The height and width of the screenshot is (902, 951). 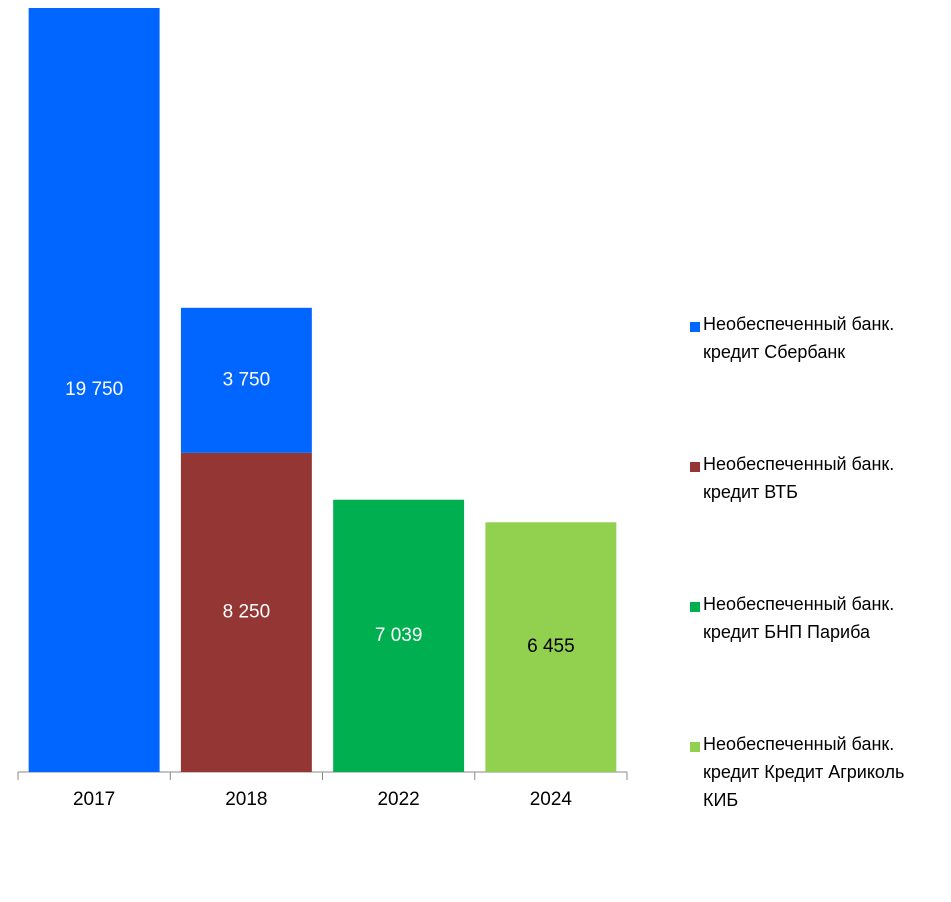 I want to click on data-label: 19 750, so click(x=94, y=389).